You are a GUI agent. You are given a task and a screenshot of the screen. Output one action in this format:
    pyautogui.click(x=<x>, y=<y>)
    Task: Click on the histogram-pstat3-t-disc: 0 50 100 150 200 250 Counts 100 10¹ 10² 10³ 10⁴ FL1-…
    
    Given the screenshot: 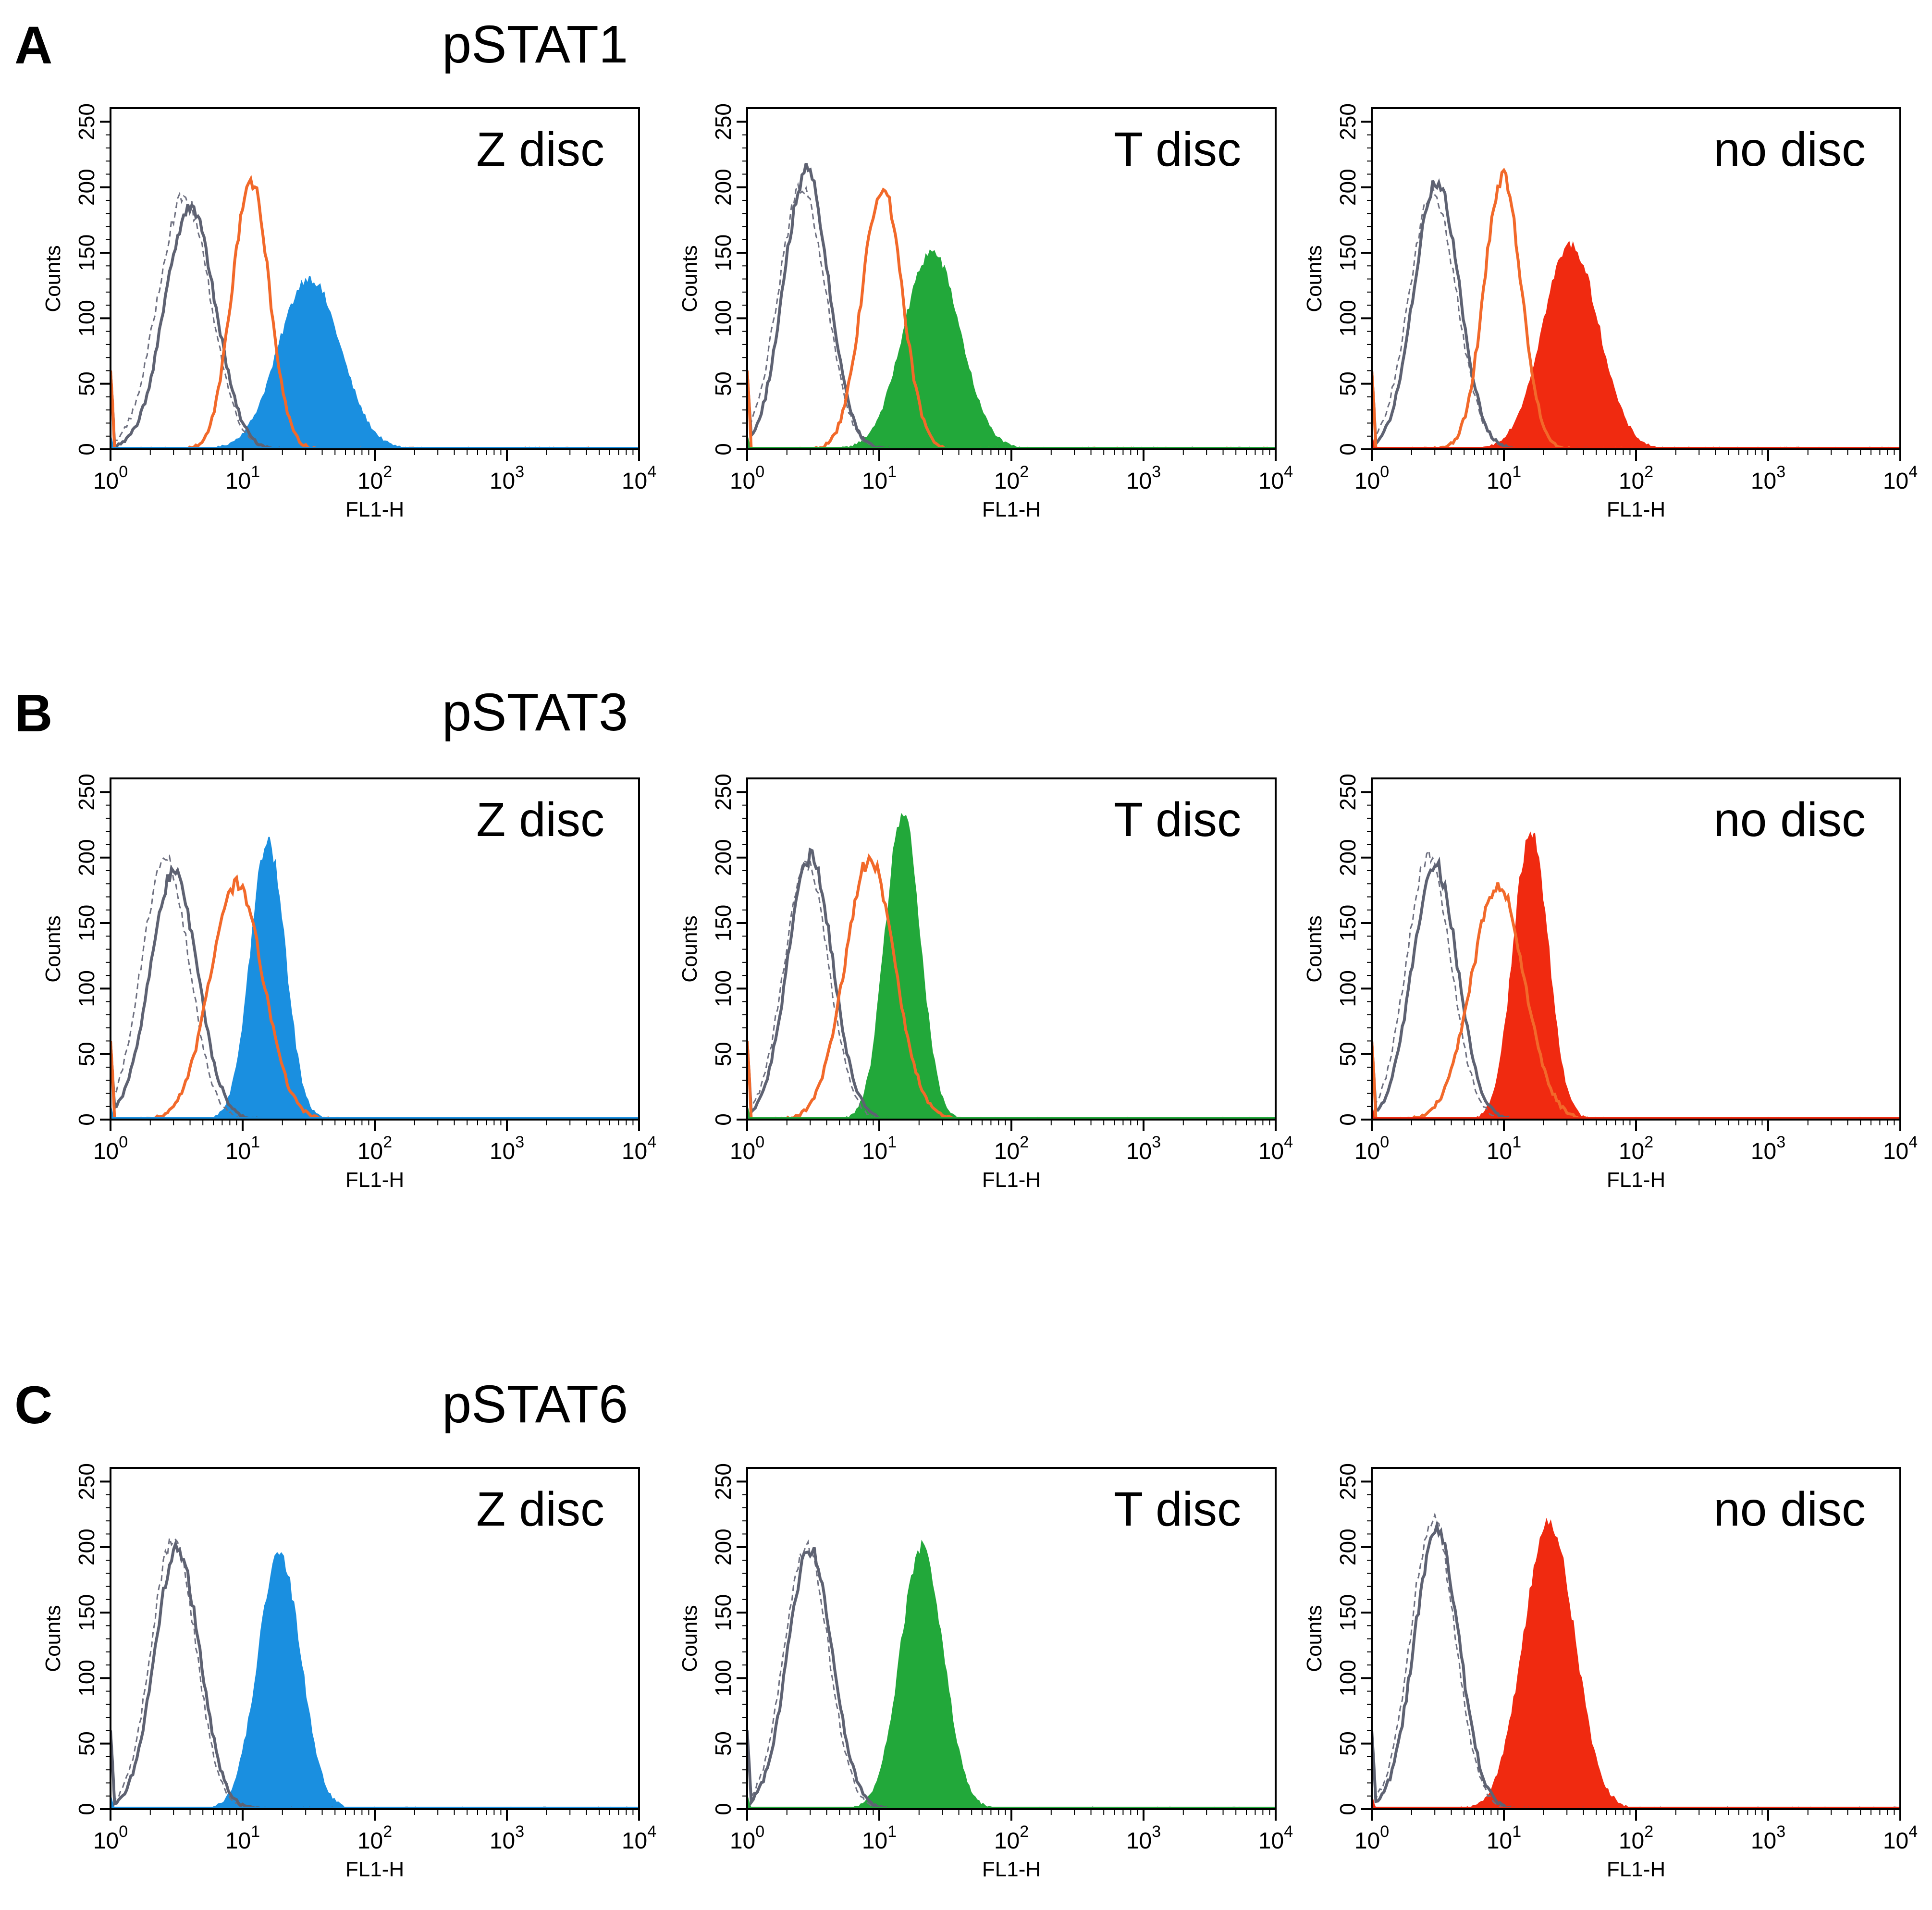 What is the action you would take?
    pyautogui.click(x=985, y=983)
    